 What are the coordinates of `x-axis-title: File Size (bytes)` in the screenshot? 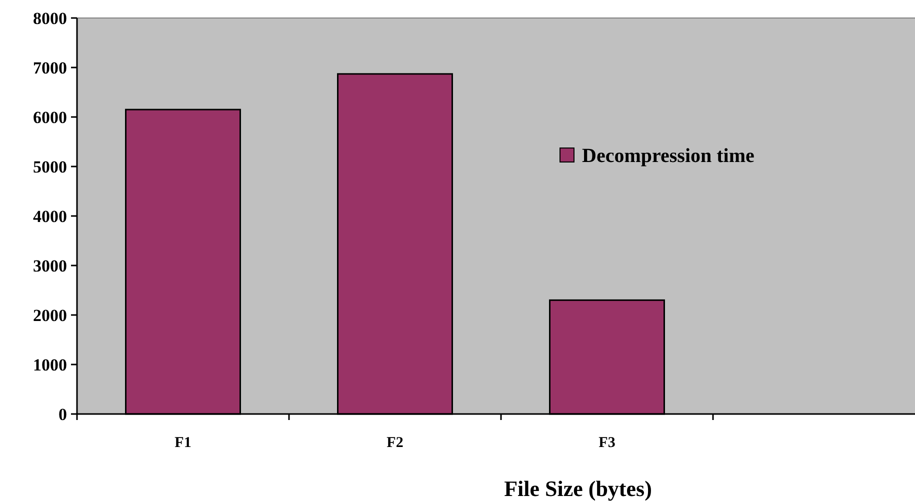 It's located at (578, 488).